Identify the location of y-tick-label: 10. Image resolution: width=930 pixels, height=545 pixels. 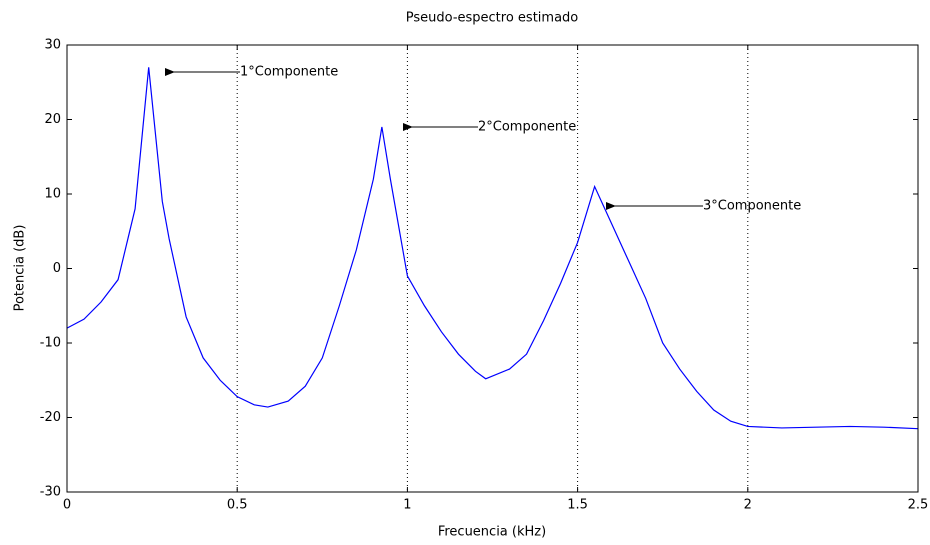
(52, 194).